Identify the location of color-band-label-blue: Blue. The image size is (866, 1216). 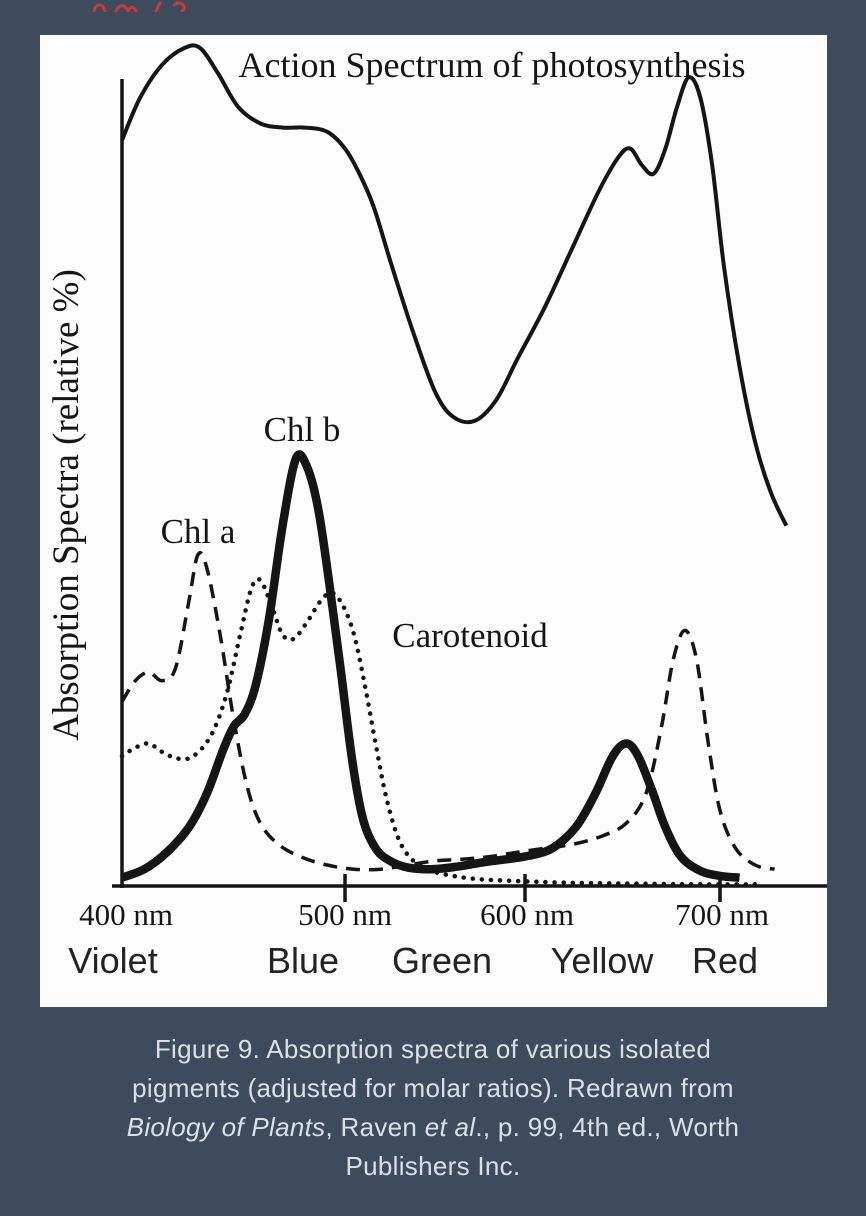
(303, 960).